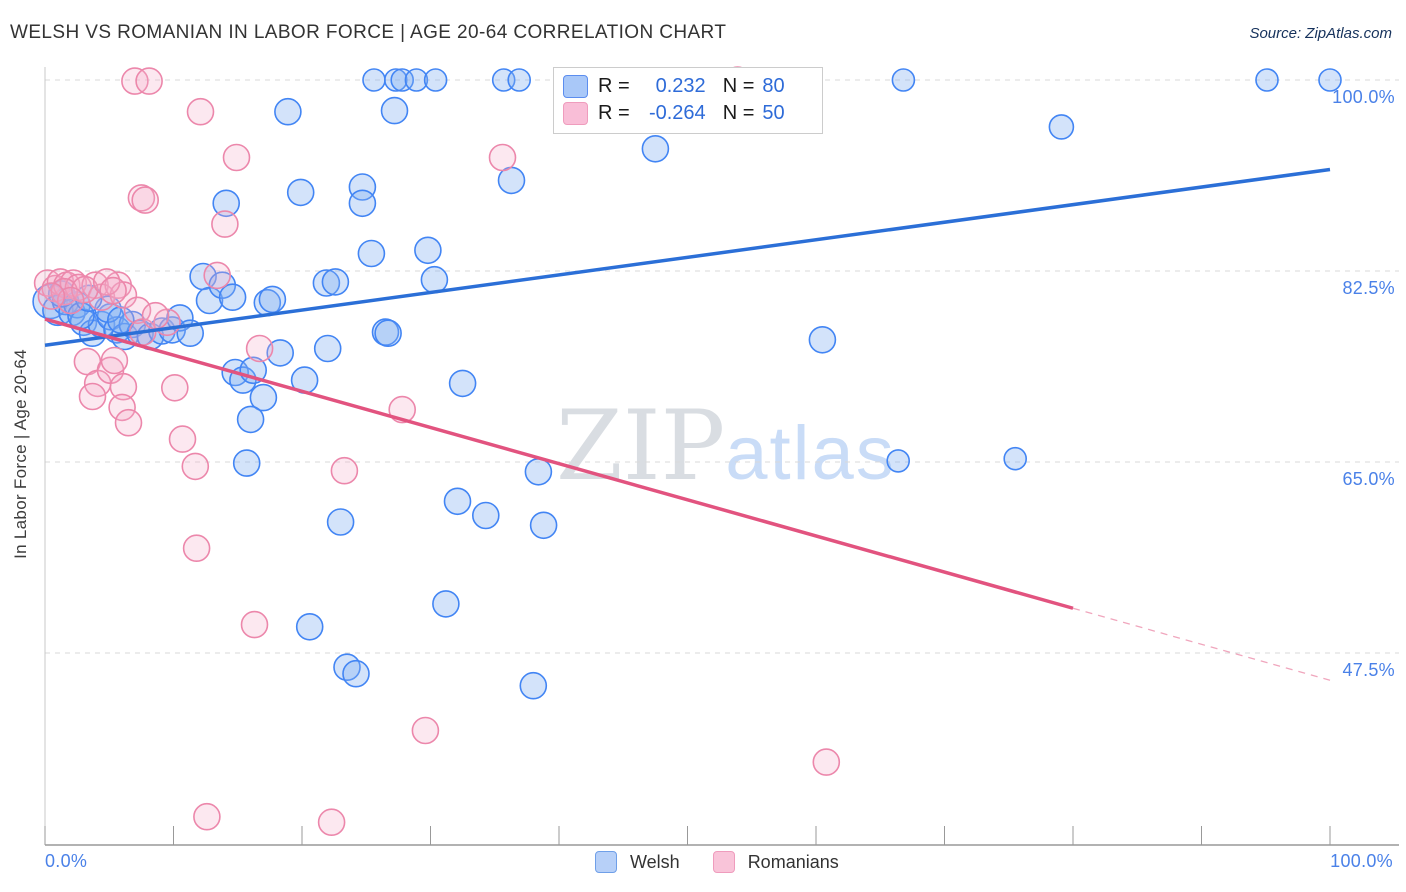 This screenshot has width=1406, height=892. What do you see at coordinates (1368, 288) in the screenshot?
I see `y-tick-82-5: 82.5%` at bounding box center [1368, 288].